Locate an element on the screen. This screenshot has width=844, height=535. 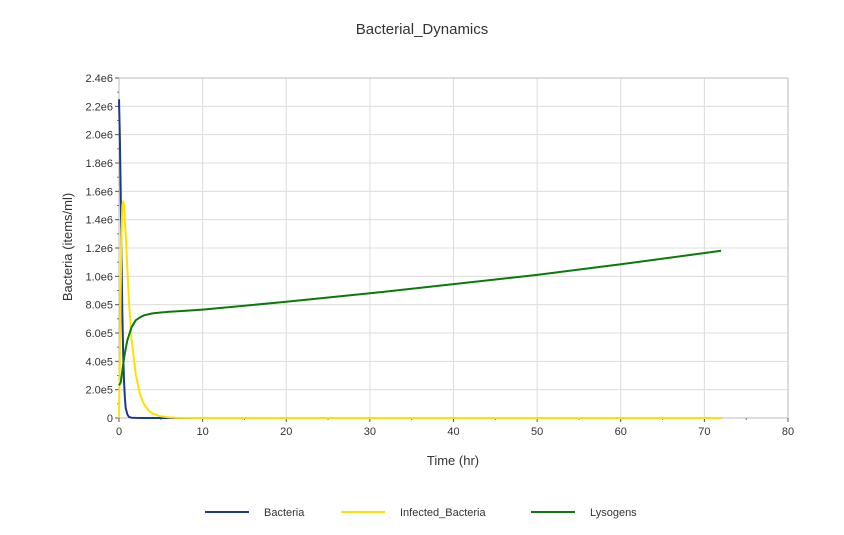
y-tick-label: 2.4e6 is located at coordinates (99, 79).